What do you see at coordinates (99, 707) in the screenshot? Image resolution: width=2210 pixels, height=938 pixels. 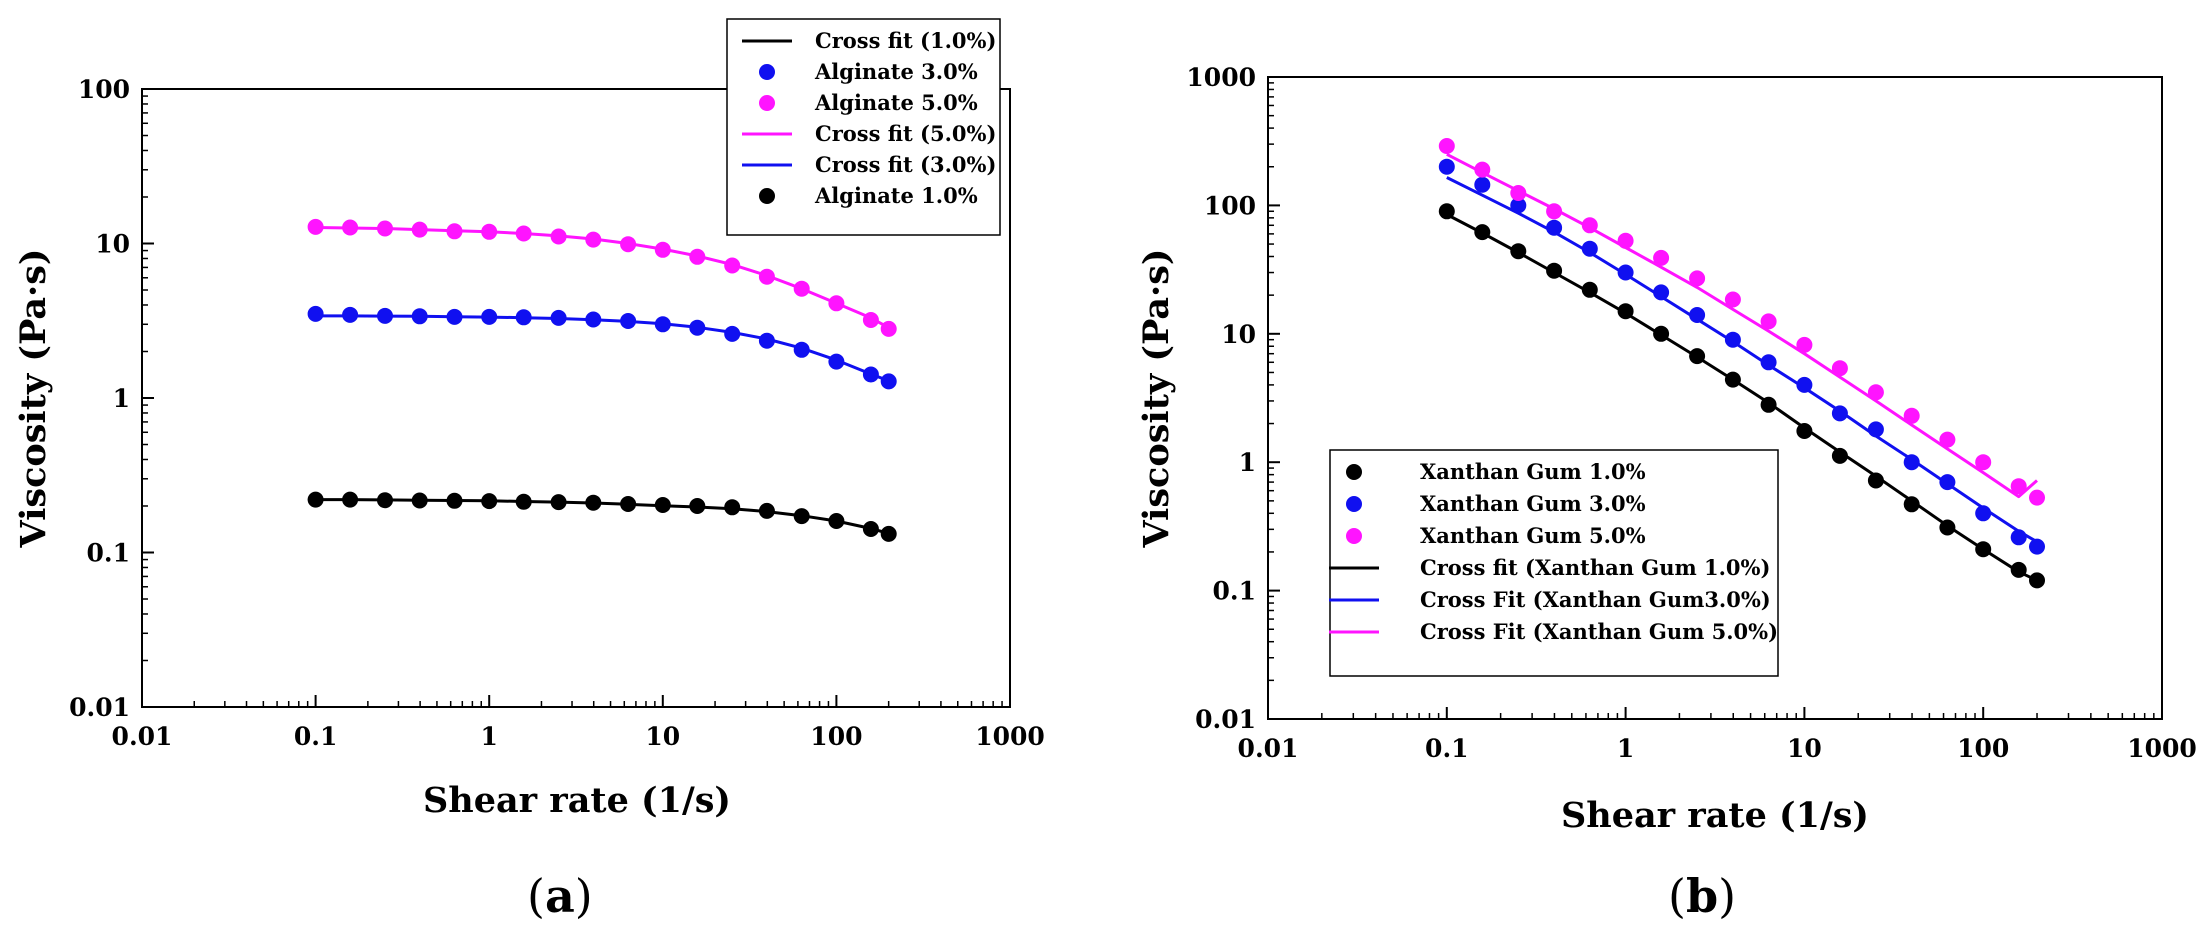 I see `y-tick-label: 0.01` at bounding box center [99, 707].